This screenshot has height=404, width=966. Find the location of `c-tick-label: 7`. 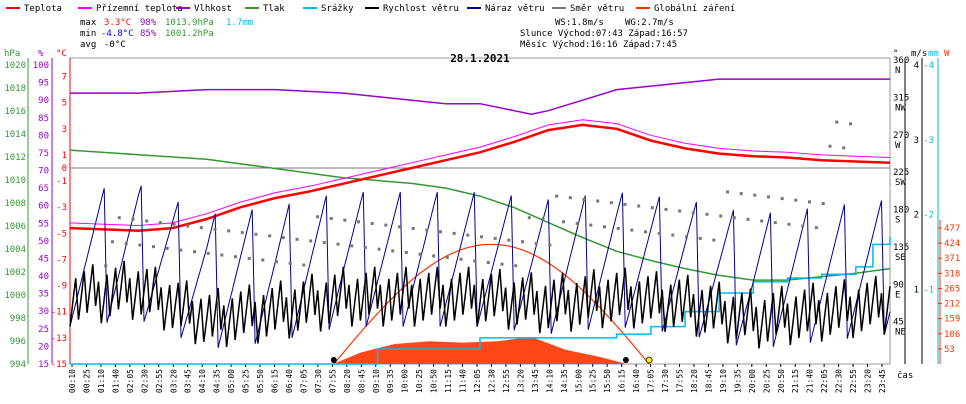

c-tick-label: 7 is located at coordinates (64, 78).